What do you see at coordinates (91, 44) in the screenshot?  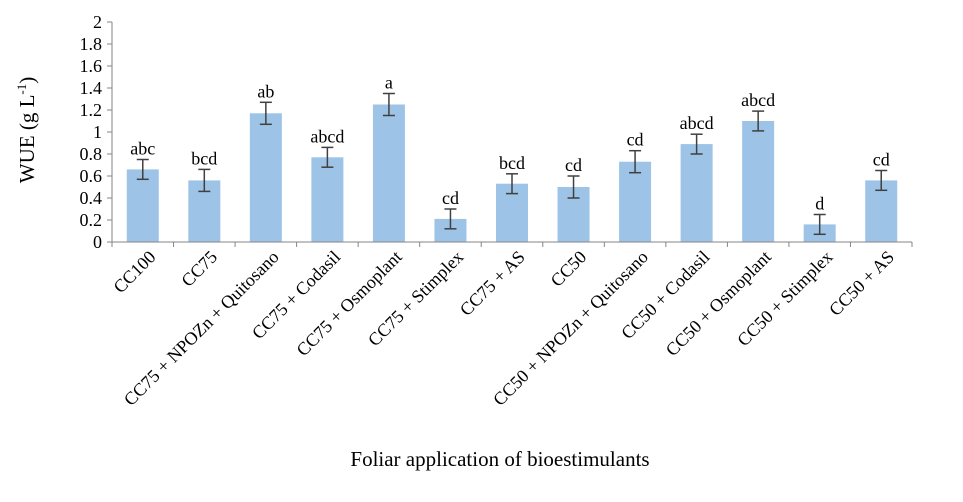 I see `y-tick-label: 1.8` at bounding box center [91, 44].